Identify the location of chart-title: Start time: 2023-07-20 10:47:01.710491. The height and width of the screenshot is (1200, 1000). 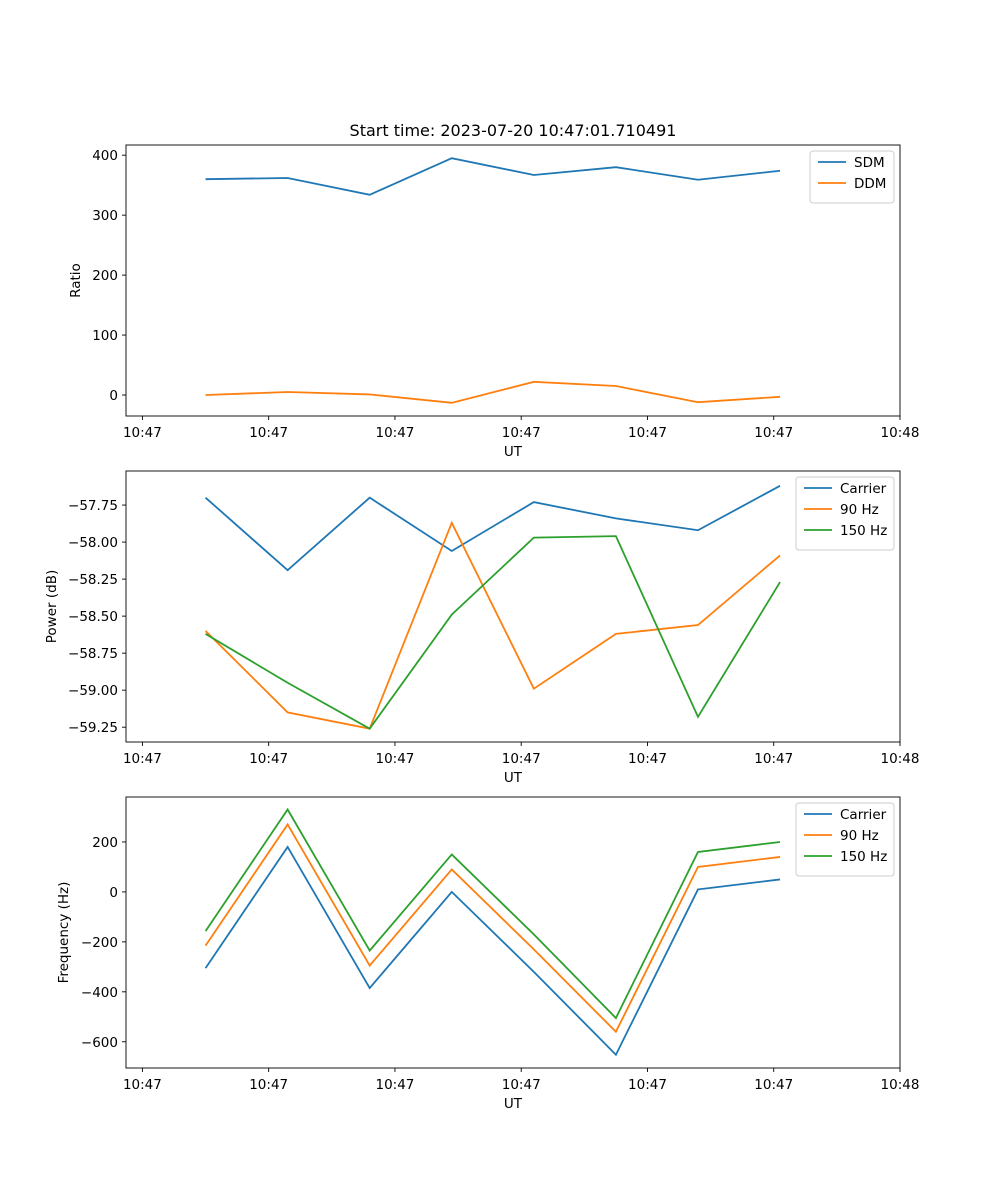
(513, 130).